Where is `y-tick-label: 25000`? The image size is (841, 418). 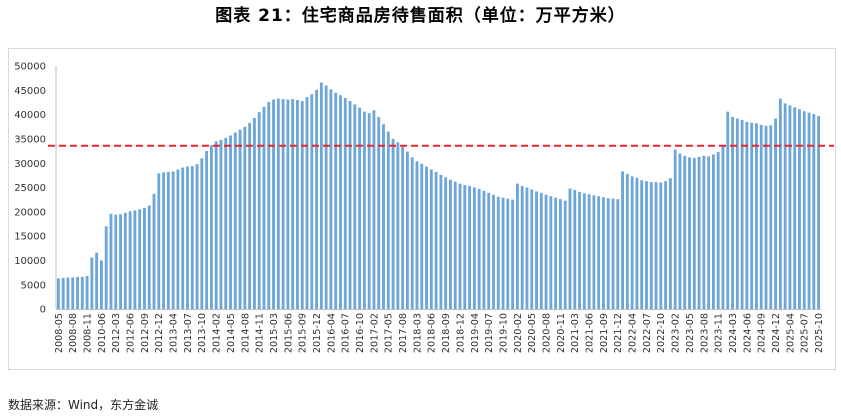 y-tick-label: 25000 is located at coordinates (30, 188).